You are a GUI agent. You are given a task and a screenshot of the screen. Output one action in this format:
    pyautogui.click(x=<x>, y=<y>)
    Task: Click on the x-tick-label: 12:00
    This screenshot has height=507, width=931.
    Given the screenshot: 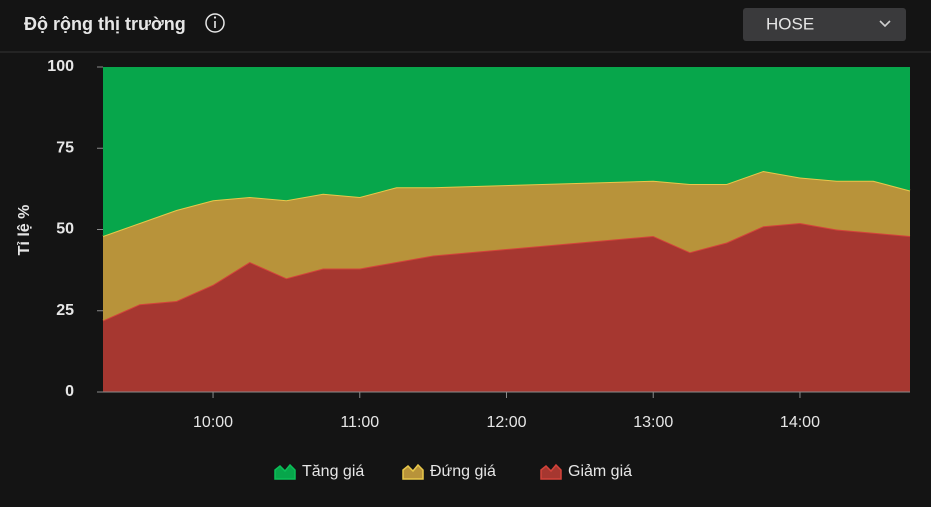 What is the action you would take?
    pyautogui.click(x=506, y=422)
    